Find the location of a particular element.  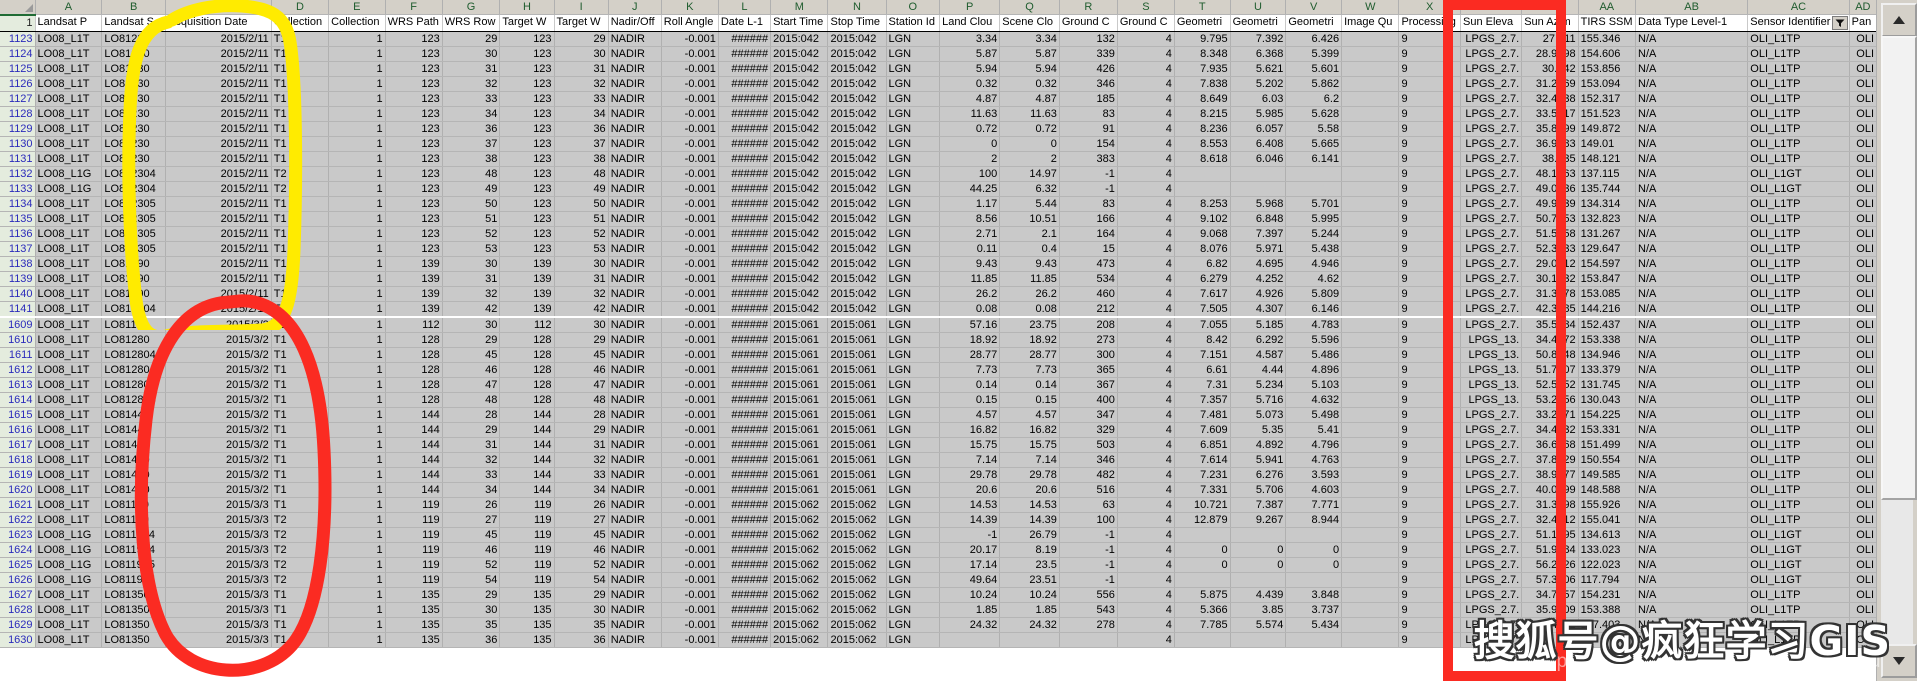

column-header-j: J is located at coordinates (635, 7).